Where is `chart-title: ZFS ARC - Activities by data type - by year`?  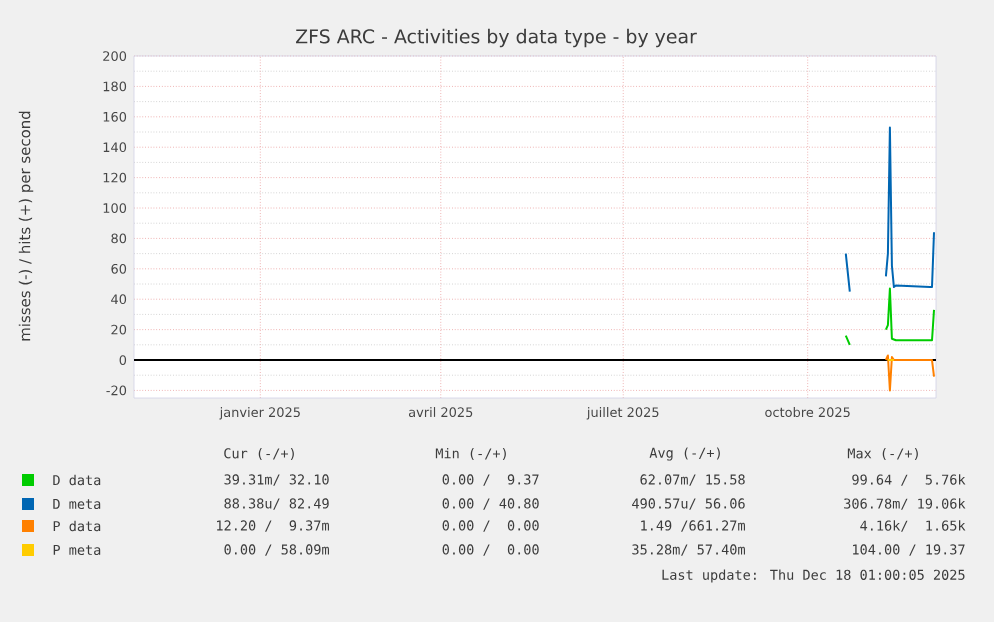 chart-title: ZFS ARC - Activities by data type - by year is located at coordinates (496, 38).